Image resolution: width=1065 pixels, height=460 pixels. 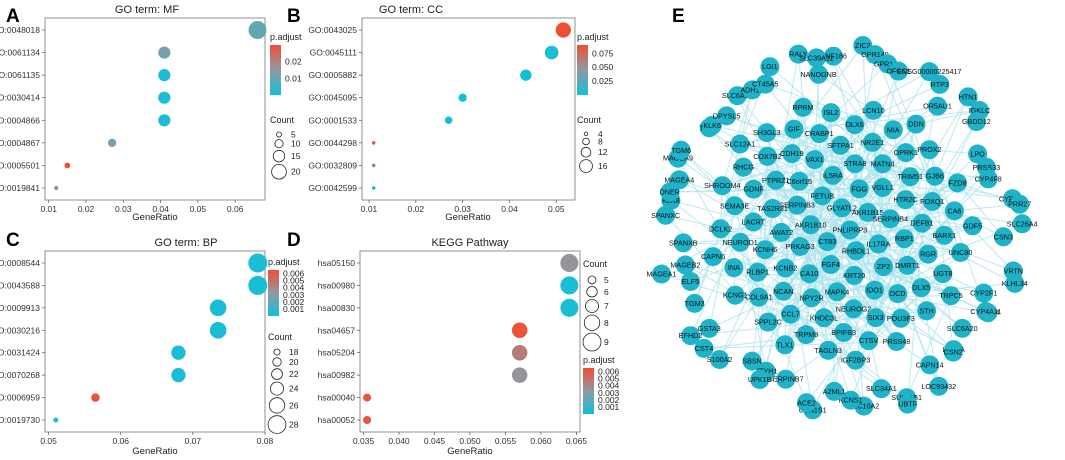 What do you see at coordinates (160, 338) in the screenshot?
I see `panel-c-dots` at bounding box center [160, 338].